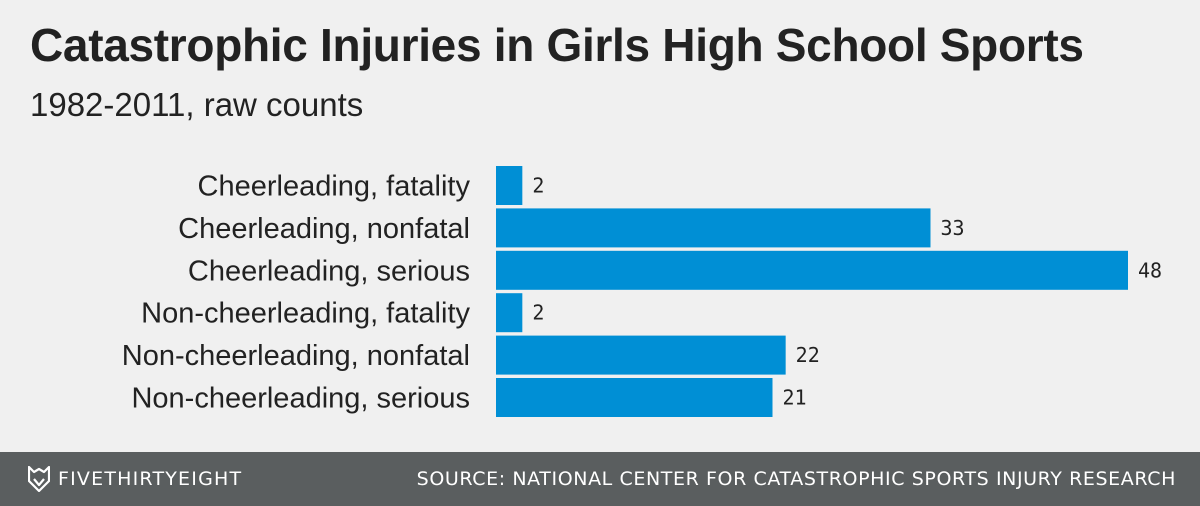  I want to click on category-label: Cheerleading, serious, so click(329, 271).